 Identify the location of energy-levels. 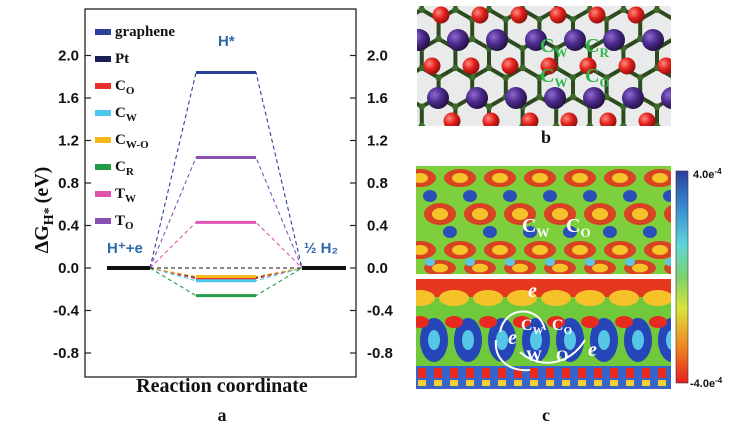
(226, 184).